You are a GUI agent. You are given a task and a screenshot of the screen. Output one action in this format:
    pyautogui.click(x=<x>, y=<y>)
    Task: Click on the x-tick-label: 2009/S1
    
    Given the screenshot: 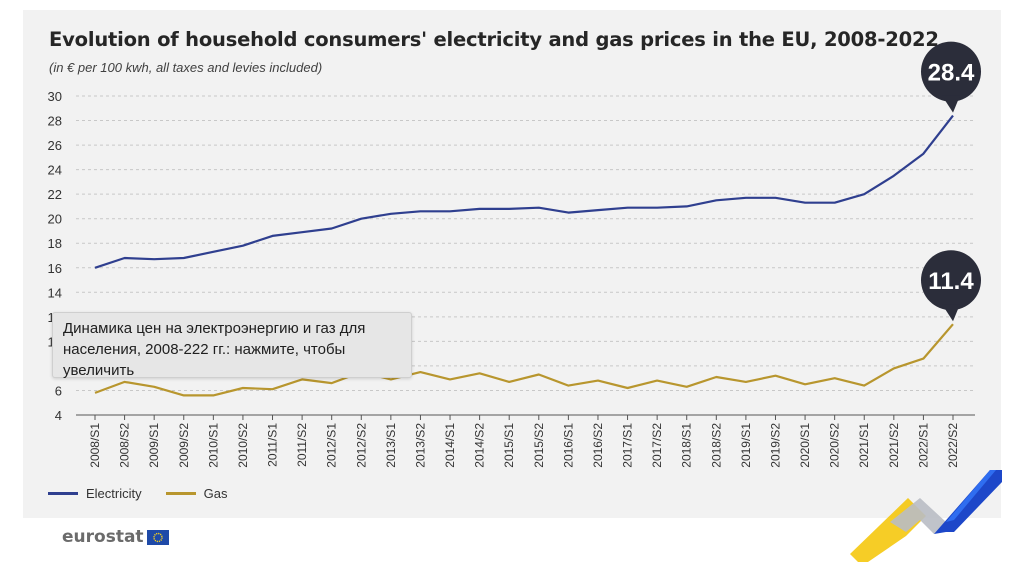 What is the action you would take?
    pyautogui.click(x=154, y=445)
    